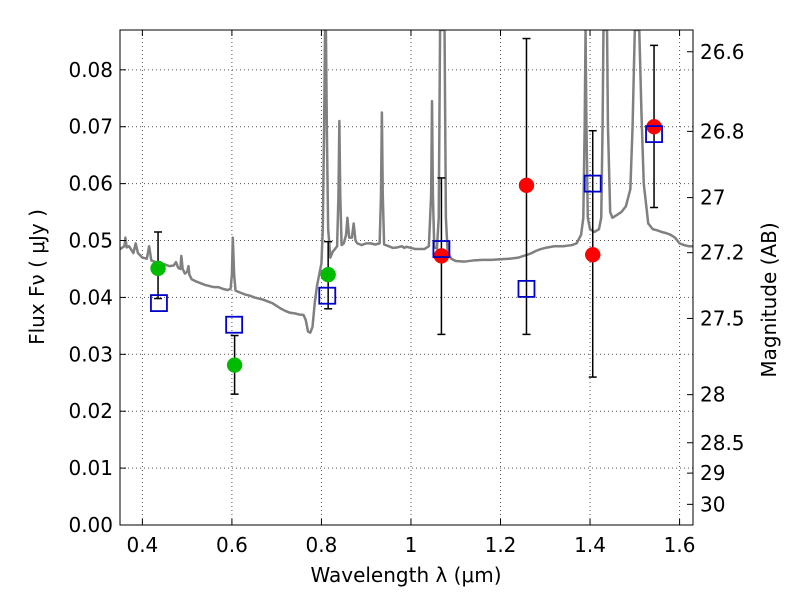 This screenshot has width=800, height=600. I want to click on y-tick-label: 0.00, so click(90, 525).